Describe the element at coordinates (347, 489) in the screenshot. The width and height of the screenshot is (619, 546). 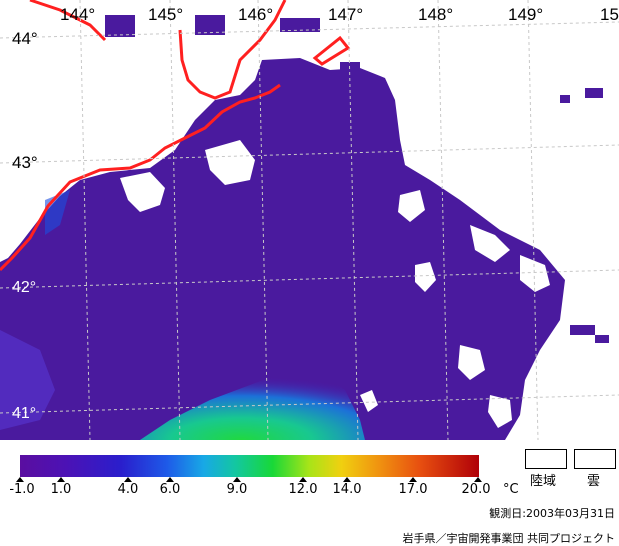
I see `scale-label: 14.0` at that location.